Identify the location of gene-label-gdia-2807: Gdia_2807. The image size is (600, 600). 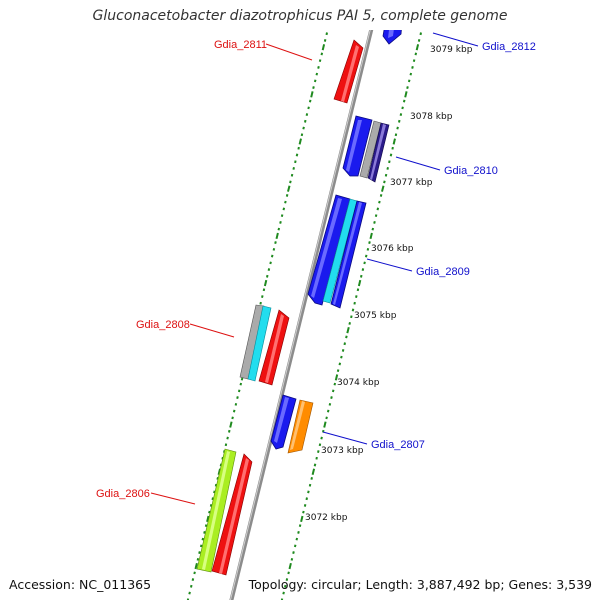
(398, 445).